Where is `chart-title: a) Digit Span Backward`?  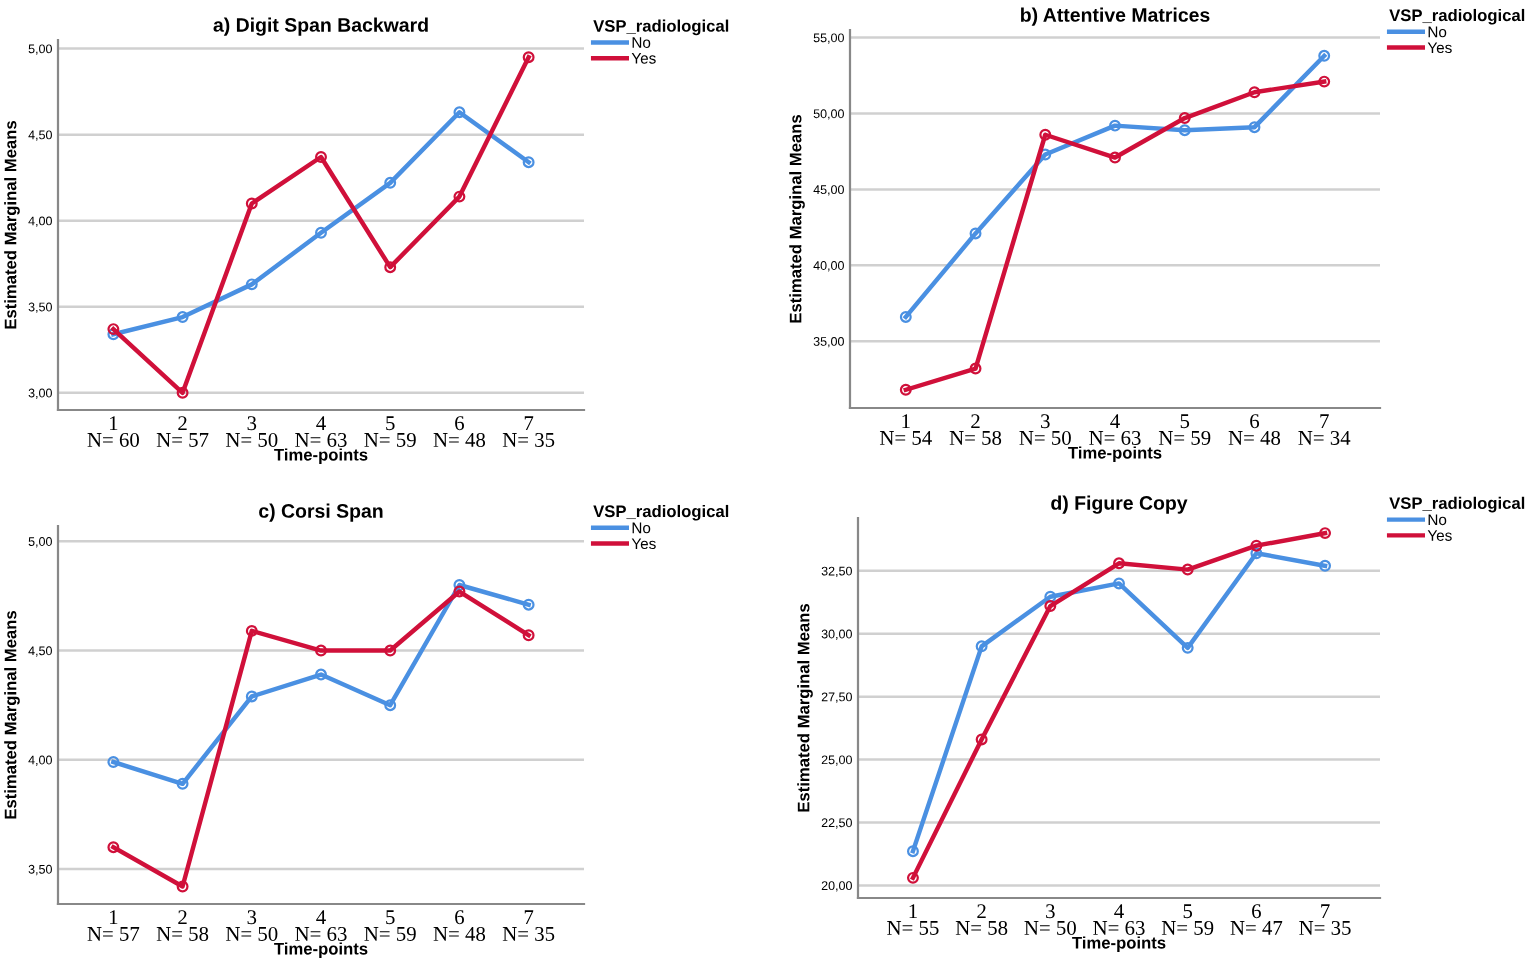 chart-title: a) Digit Span Backward is located at coordinates (320, 26).